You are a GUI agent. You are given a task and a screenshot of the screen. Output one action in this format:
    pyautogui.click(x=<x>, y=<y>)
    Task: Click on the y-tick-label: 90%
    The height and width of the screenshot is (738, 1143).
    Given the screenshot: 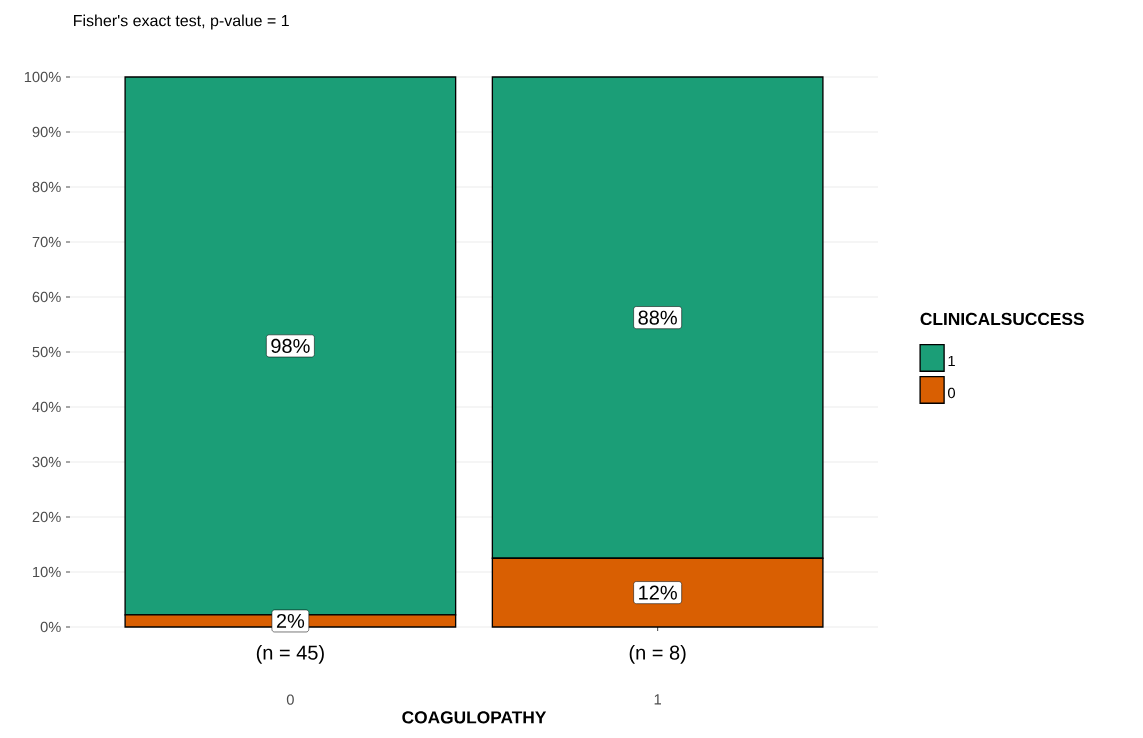 What is the action you would take?
    pyautogui.click(x=46, y=132)
    